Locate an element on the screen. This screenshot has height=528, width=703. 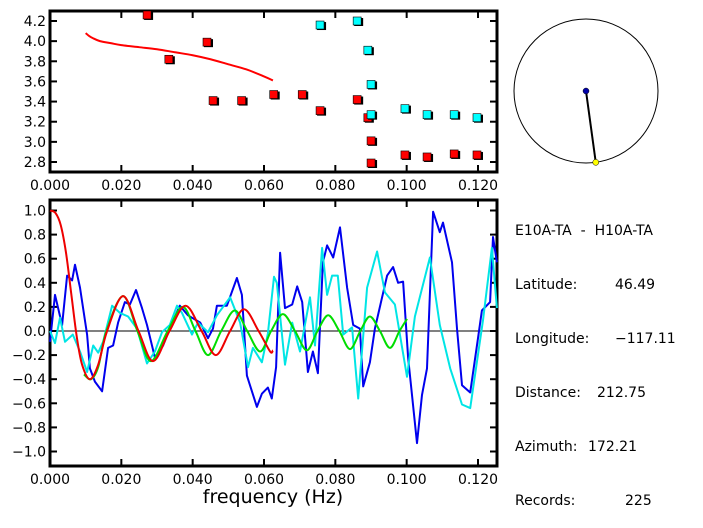
y-tick-label: −0.8 is located at coordinates (29, 428).